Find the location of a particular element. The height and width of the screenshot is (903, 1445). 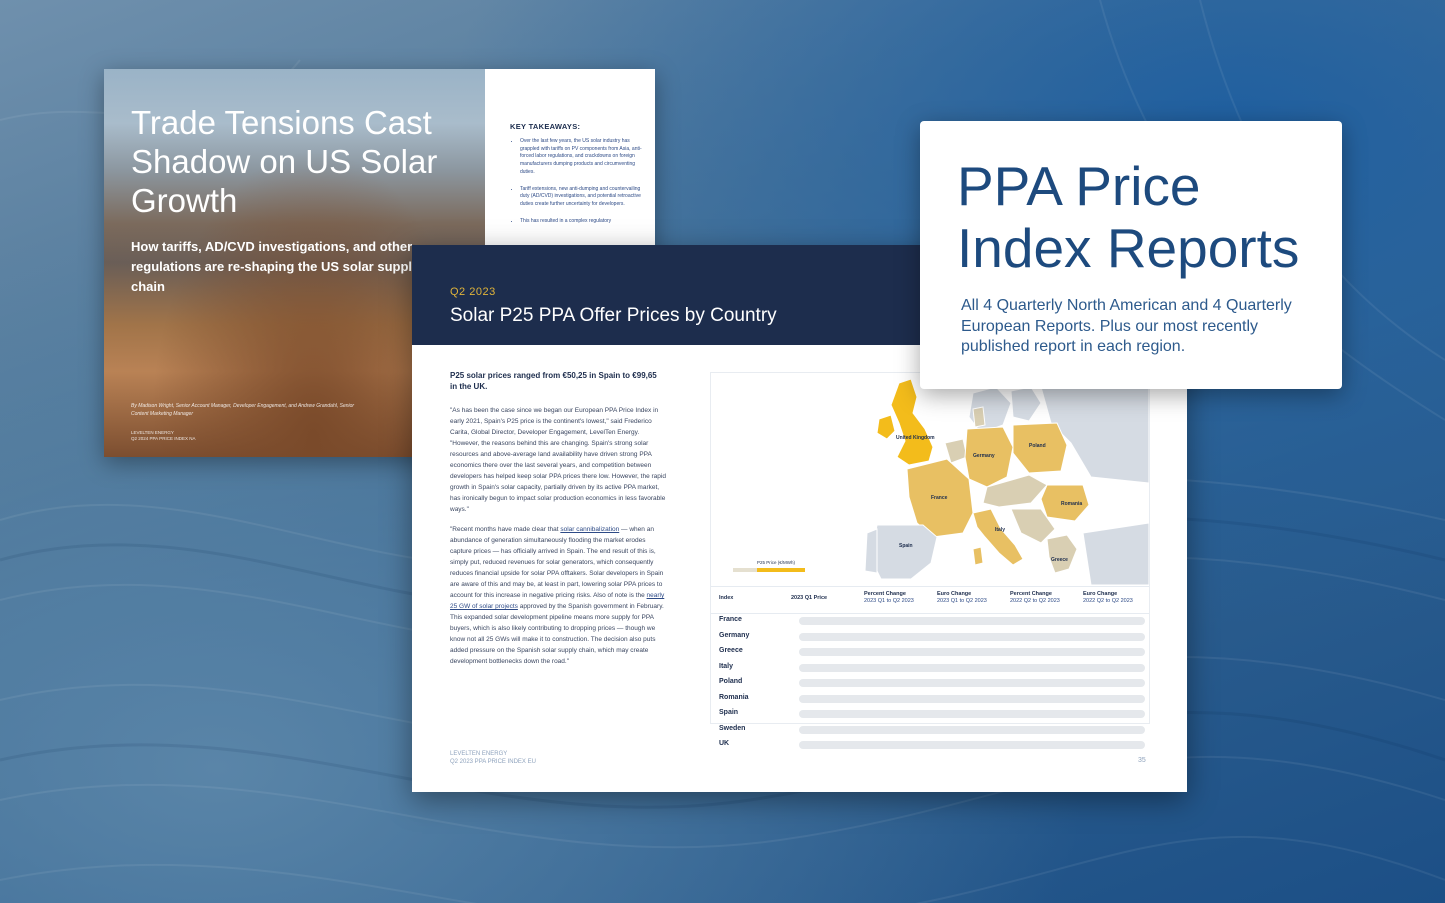

header-q1-price: 2023 Q1 Price is located at coordinates (809, 598).